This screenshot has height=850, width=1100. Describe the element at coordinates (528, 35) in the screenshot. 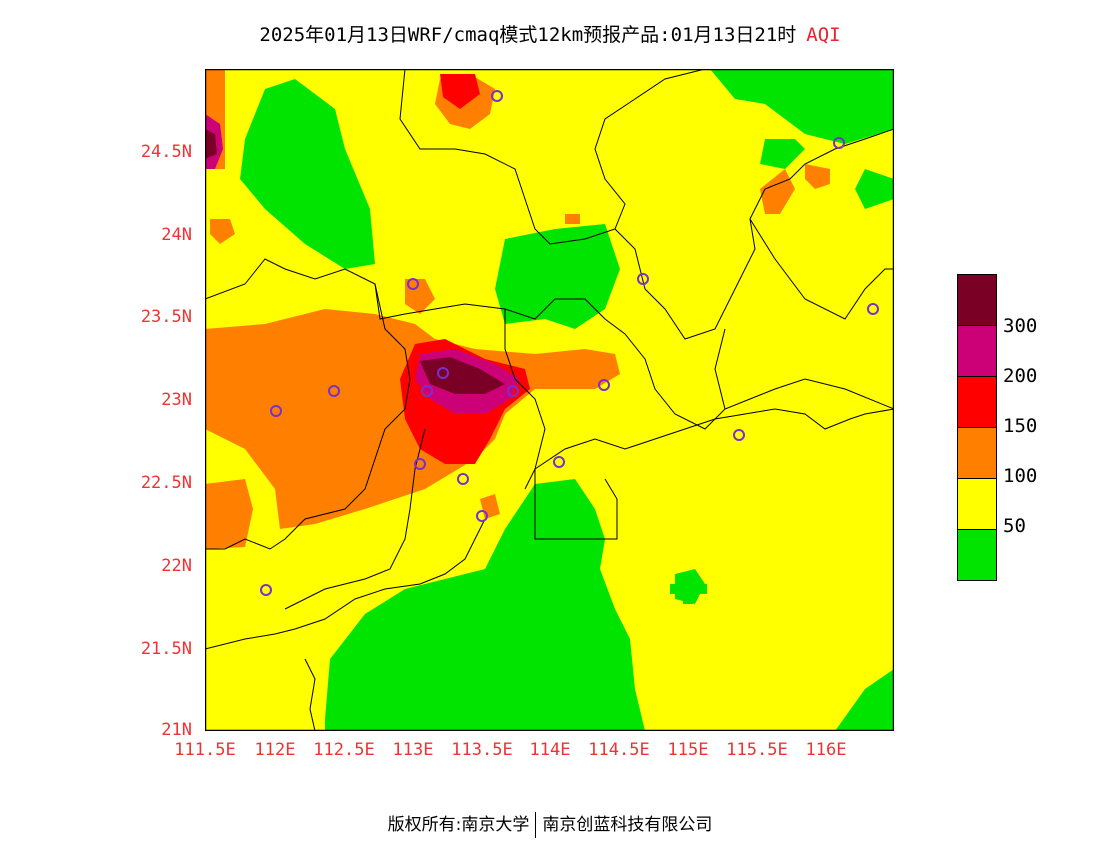

I see `title-text: 2025年01月13日WRF/cmaq模式12km预报产品:01月13日21时` at that location.